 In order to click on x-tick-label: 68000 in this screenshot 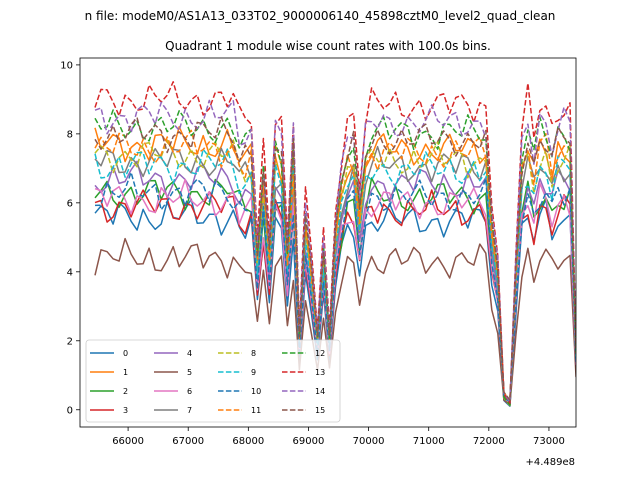, I will do `click(248, 441)`.